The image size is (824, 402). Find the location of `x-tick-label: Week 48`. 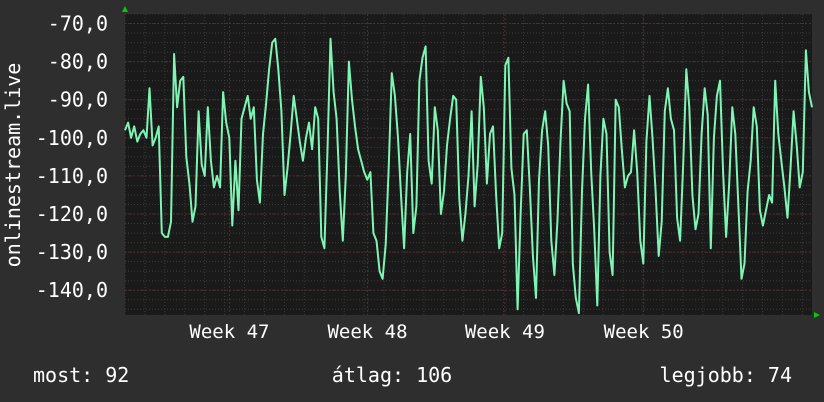

x-tick-label: Week 48 is located at coordinates (367, 332).